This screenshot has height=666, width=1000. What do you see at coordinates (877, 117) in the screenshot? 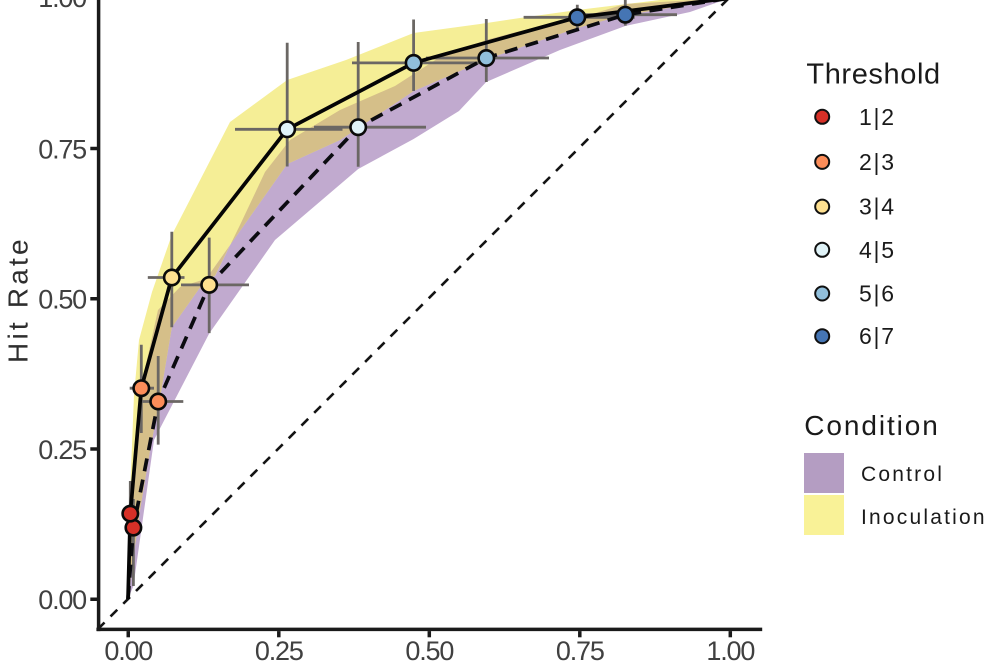
I see `svg-text: 1|2` at bounding box center [877, 117].